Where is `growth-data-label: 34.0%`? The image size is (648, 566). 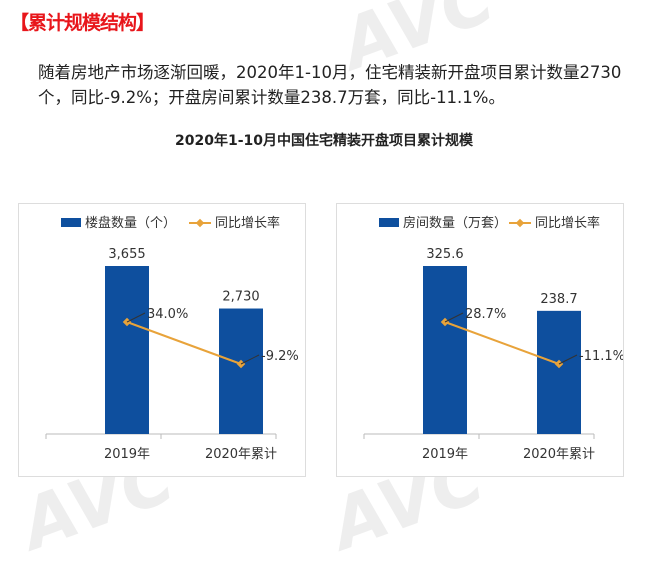 growth-data-label: 34.0% is located at coordinates (167, 314).